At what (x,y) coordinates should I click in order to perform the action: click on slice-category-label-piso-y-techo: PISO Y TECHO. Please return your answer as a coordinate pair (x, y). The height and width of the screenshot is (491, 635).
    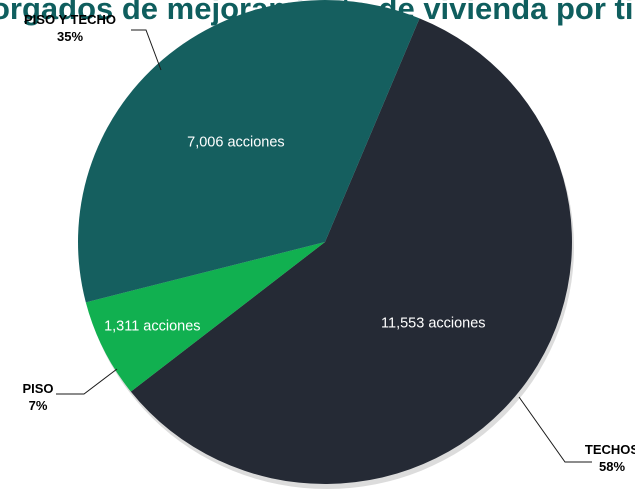
    Looking at the image, I should click on (70, 19).